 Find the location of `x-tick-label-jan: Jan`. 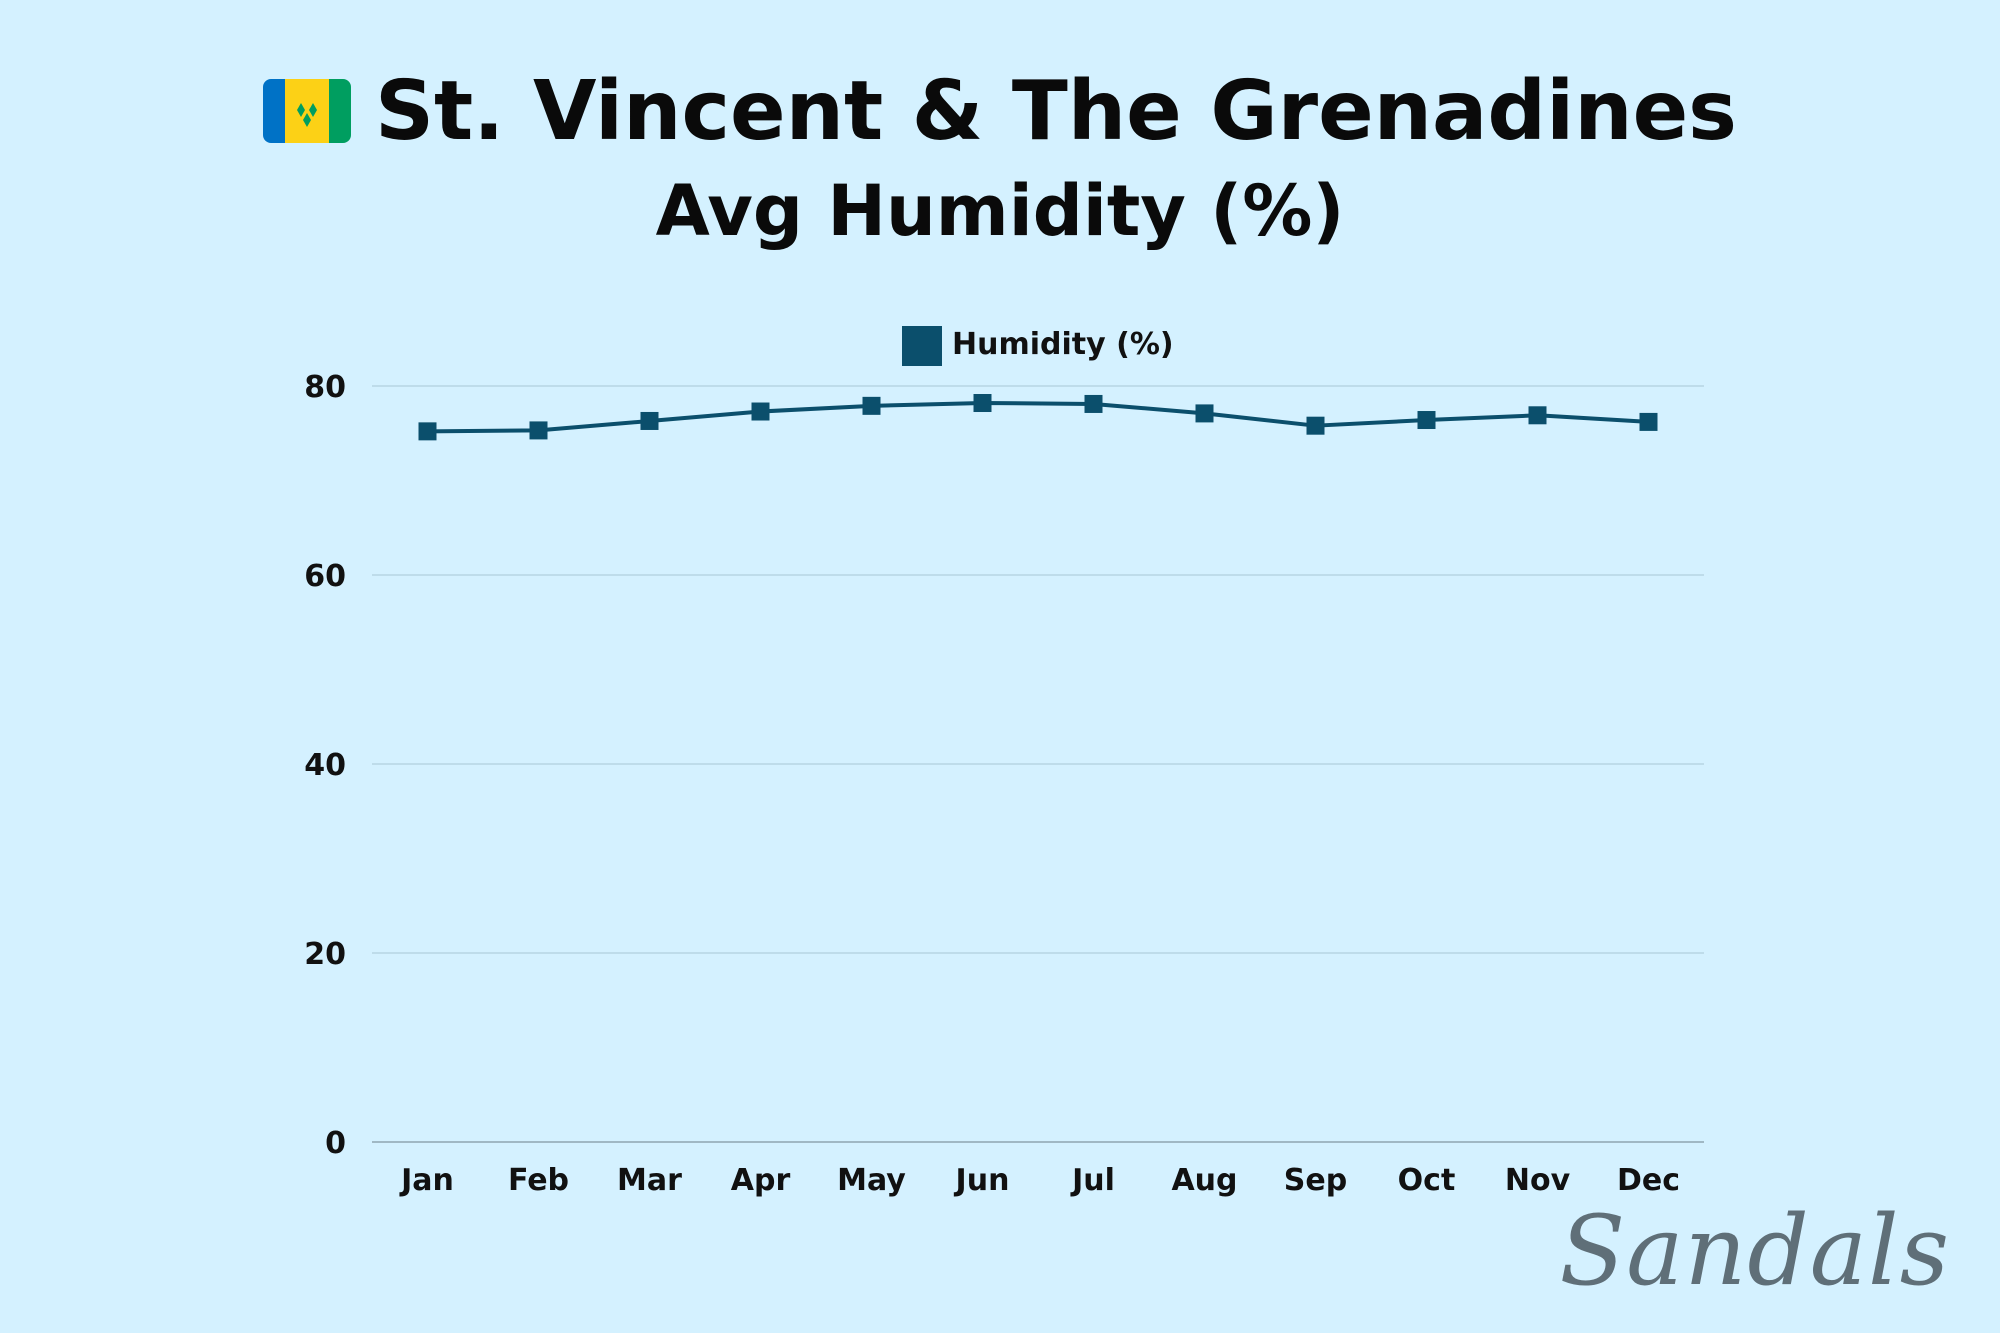

x-tick-label-jan: Jan is located at coordinates (426, 1180).